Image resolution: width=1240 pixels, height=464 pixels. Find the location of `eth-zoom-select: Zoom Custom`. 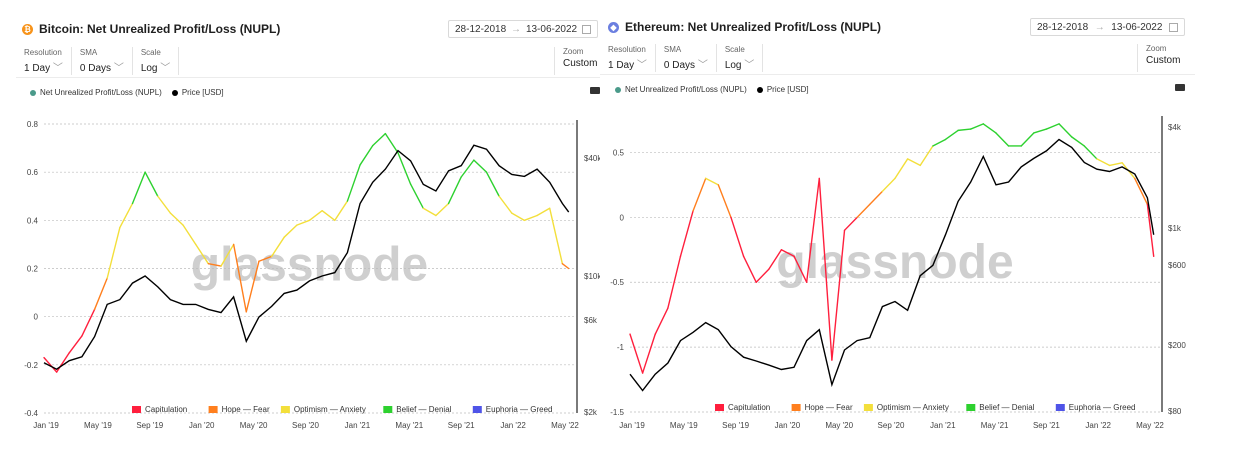

eth-zoom-select: Zoom Custom is located at coordinates (1158, 58).